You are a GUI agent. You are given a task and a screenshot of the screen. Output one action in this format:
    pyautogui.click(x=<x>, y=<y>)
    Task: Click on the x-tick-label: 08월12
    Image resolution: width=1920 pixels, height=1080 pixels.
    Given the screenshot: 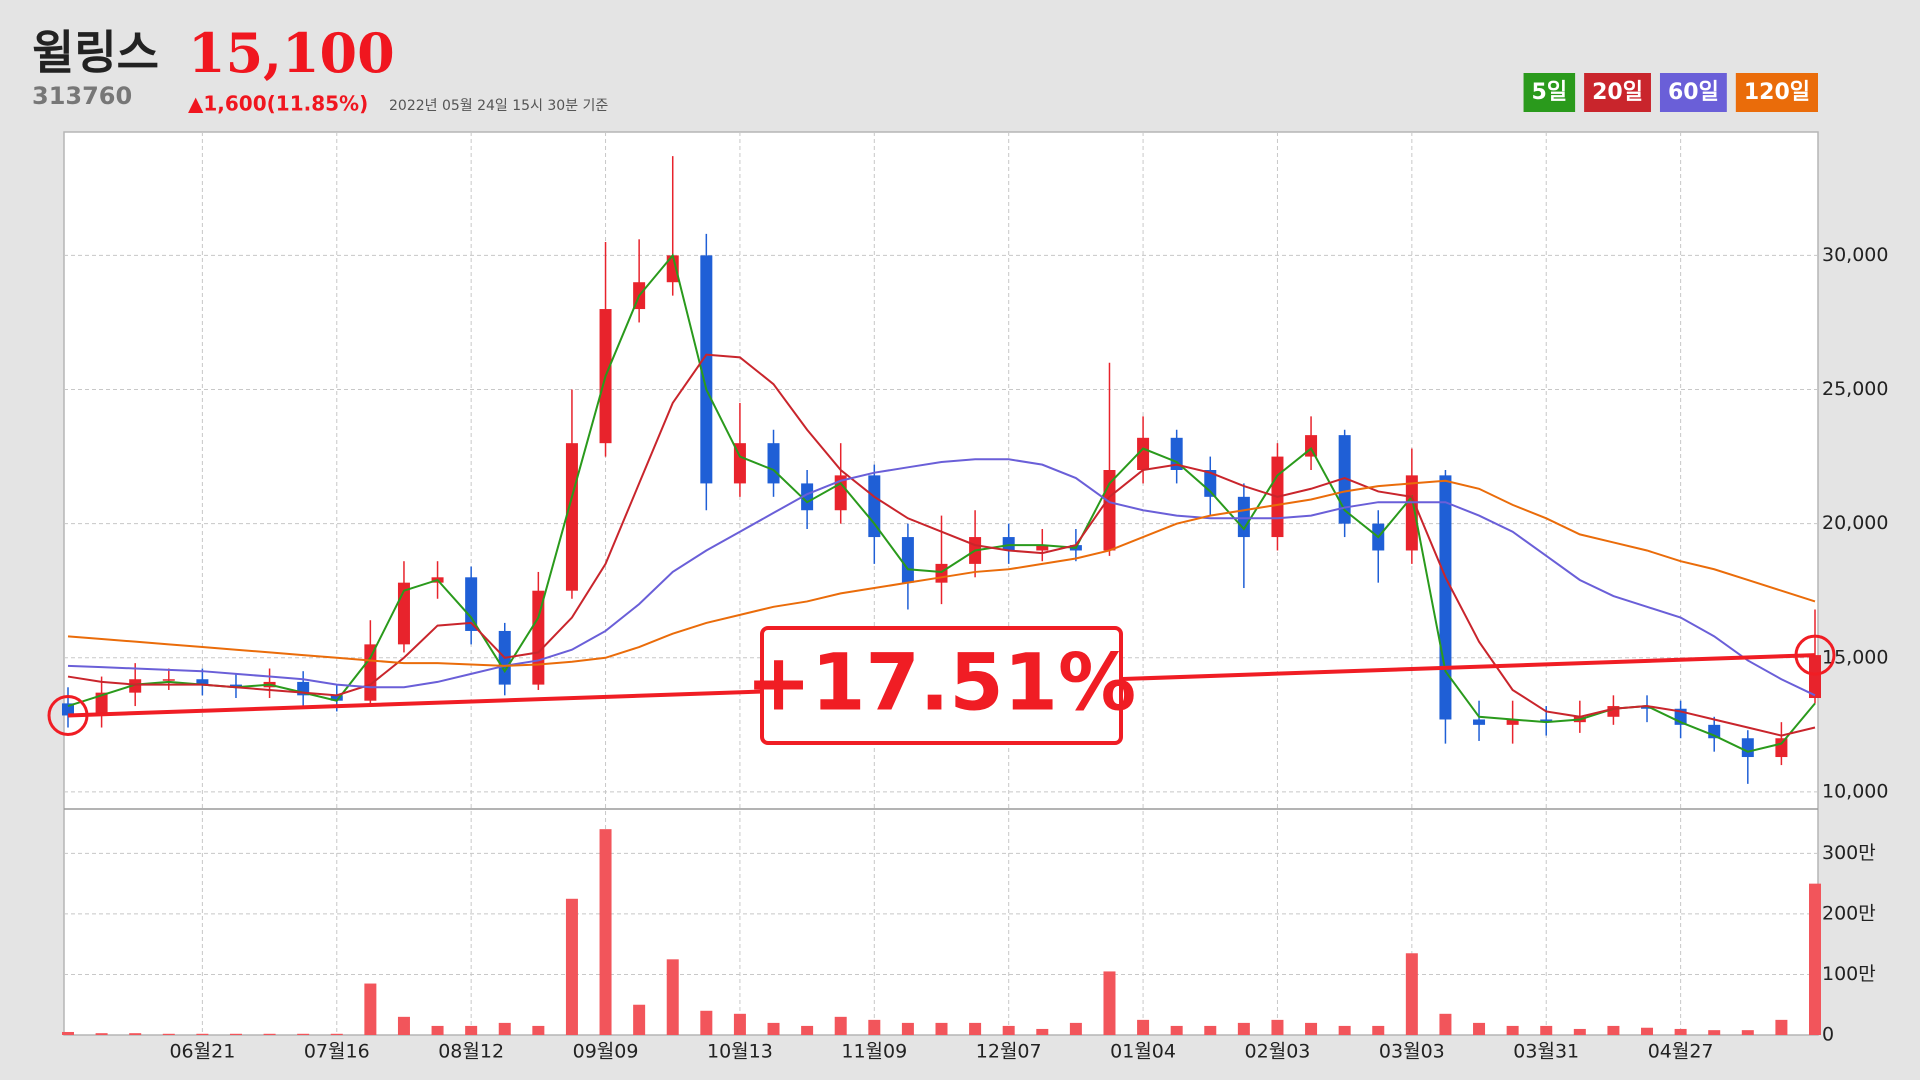 What is the action you would take?
    pyautogui.click(x=471, y=1052)
    